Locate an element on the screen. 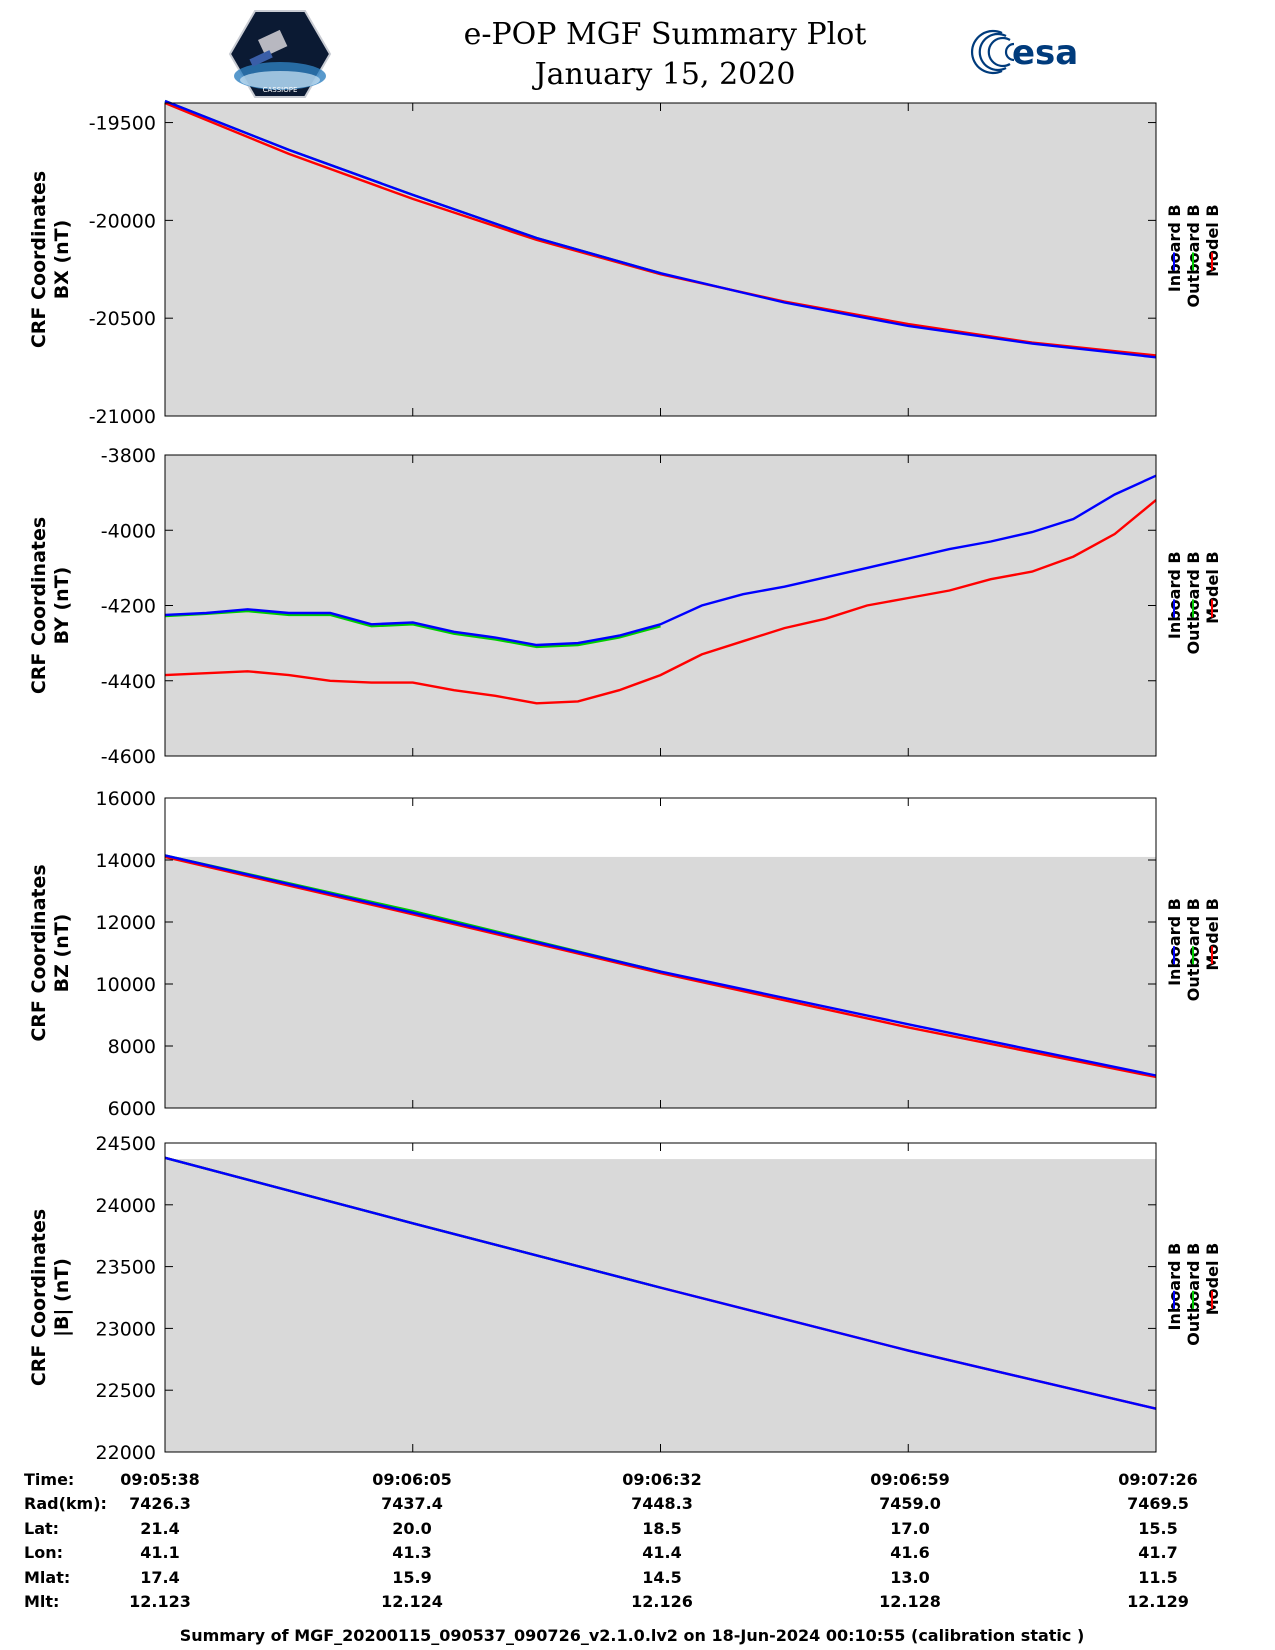 This screenshot has height=1650, width=1275. y-tick-label: 24500 is located at coordinates (126, 1144).